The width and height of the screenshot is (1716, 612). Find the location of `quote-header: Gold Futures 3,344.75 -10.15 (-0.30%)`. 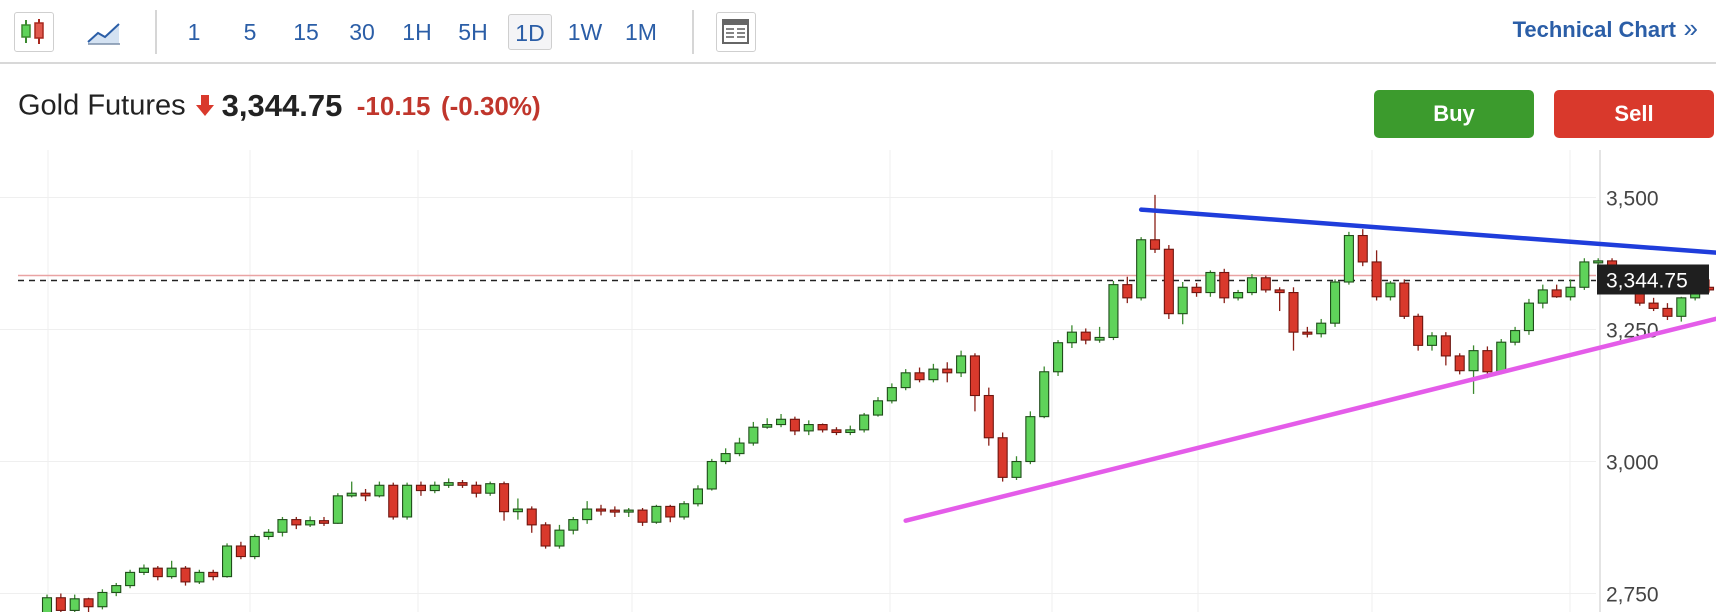

quote-header: Gold Futures 3,344.75 -10.15 (-0.30%) is located at coordinates (279, 108).